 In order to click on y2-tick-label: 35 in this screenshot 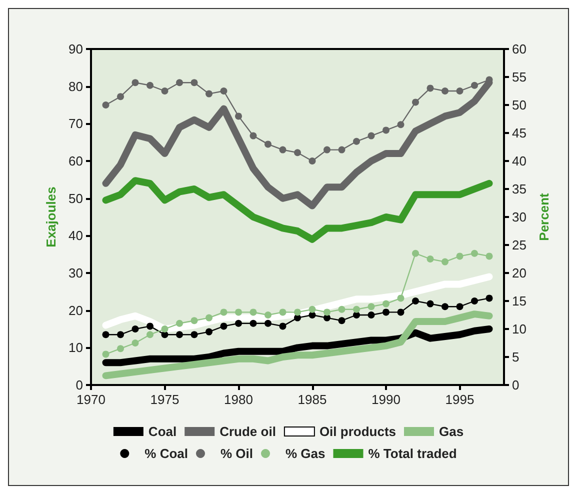, I will do `click(519, 189)`.